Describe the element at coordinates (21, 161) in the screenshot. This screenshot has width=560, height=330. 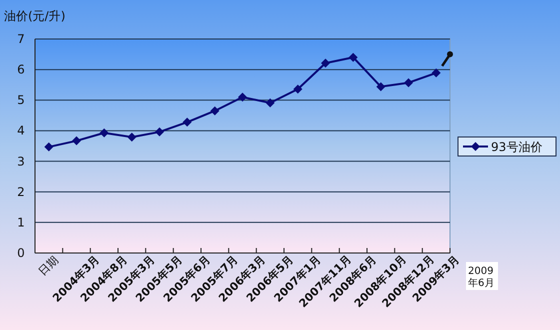
I see `y-tick-label: 3` at that location.